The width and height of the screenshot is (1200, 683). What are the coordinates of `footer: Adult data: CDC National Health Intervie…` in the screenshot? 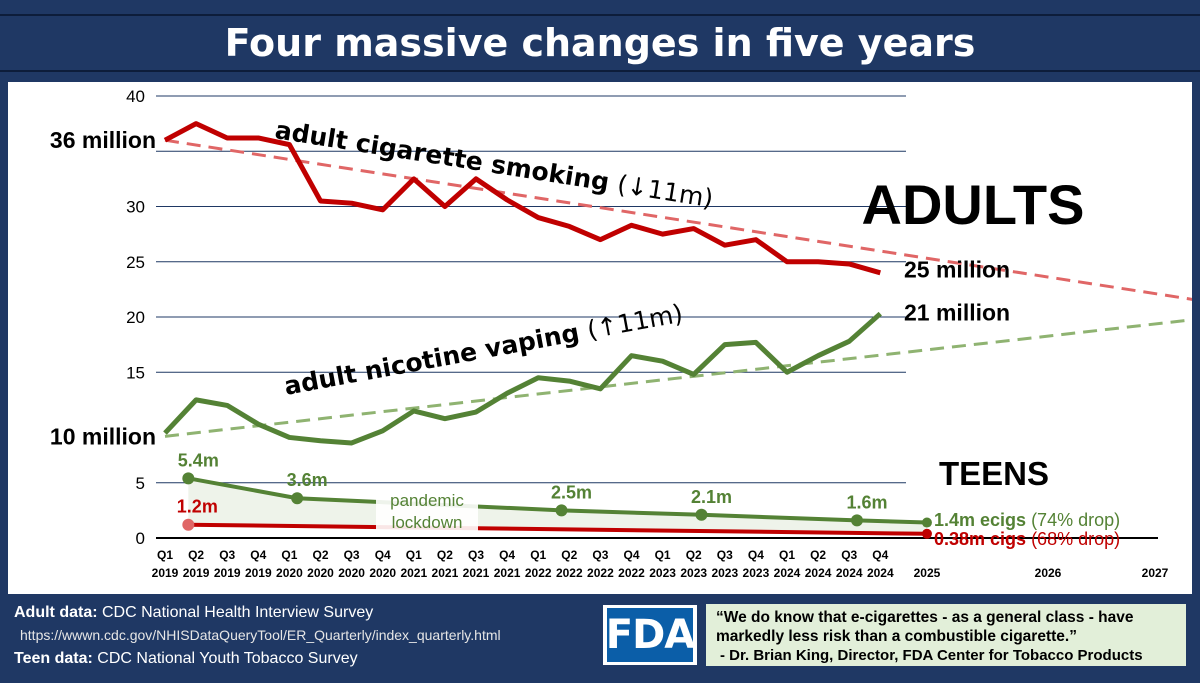 It's located at (600, 638).